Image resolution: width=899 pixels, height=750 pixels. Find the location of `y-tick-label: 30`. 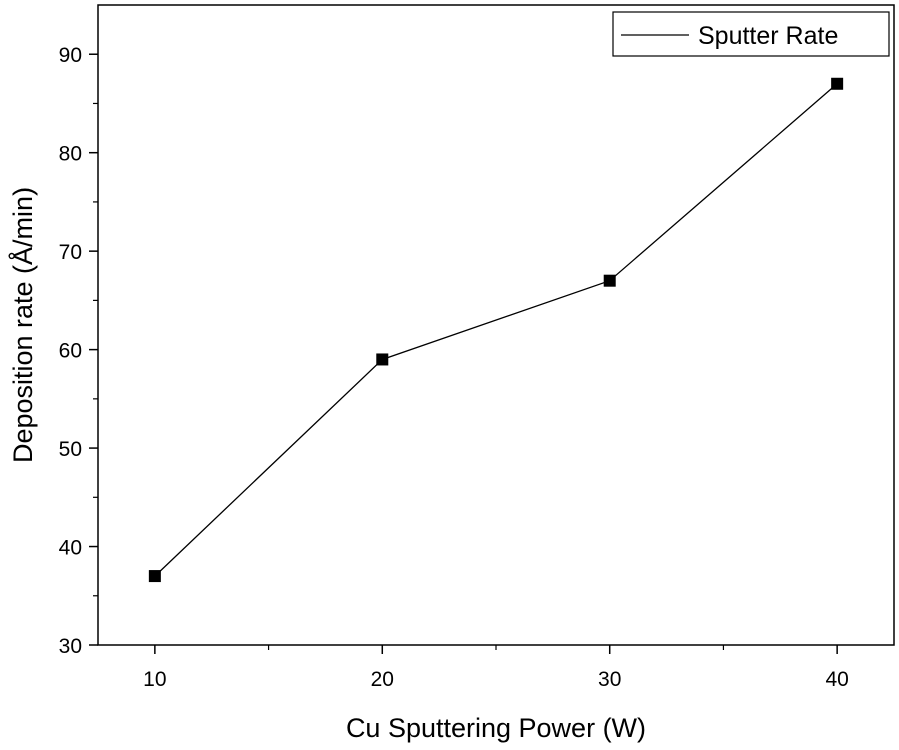

y-tick-label: 30 is located at coordinates (70, 646).